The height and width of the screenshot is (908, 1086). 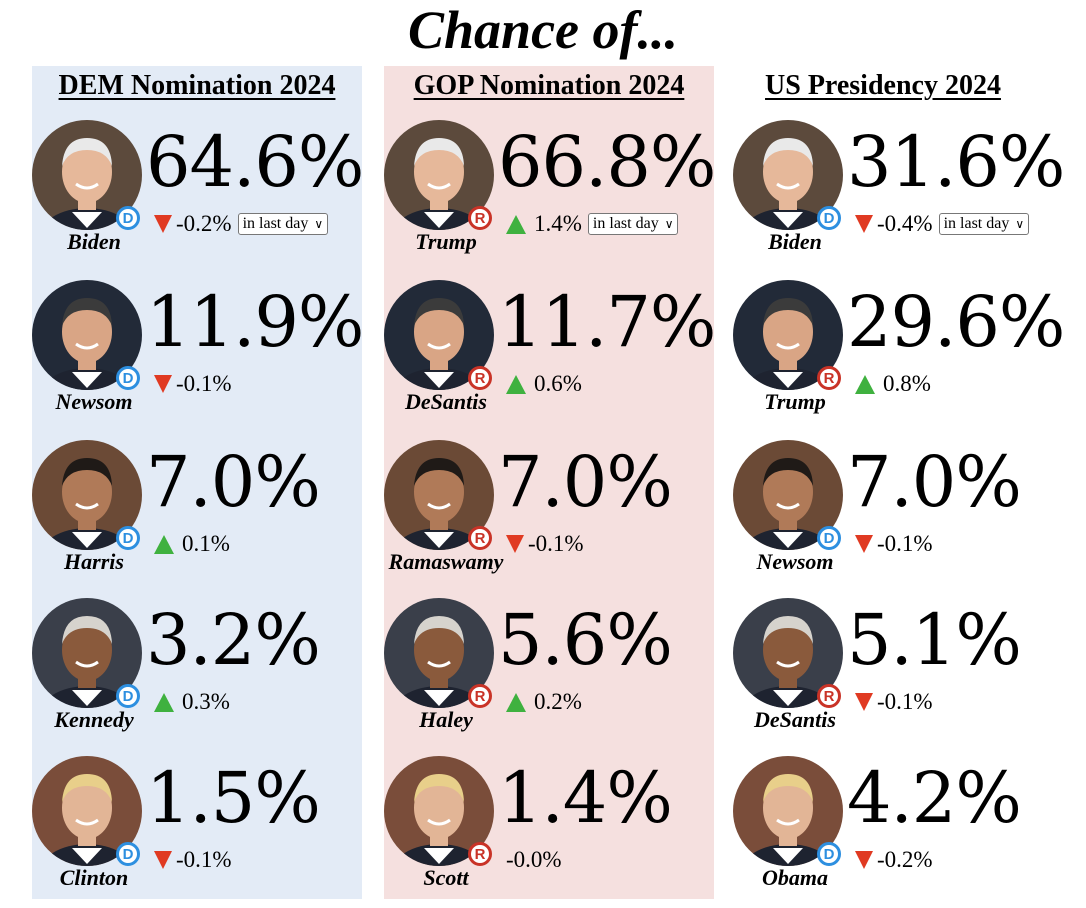 I want to click on chance-percentage: 31.6%, so click(x=956, y=162).